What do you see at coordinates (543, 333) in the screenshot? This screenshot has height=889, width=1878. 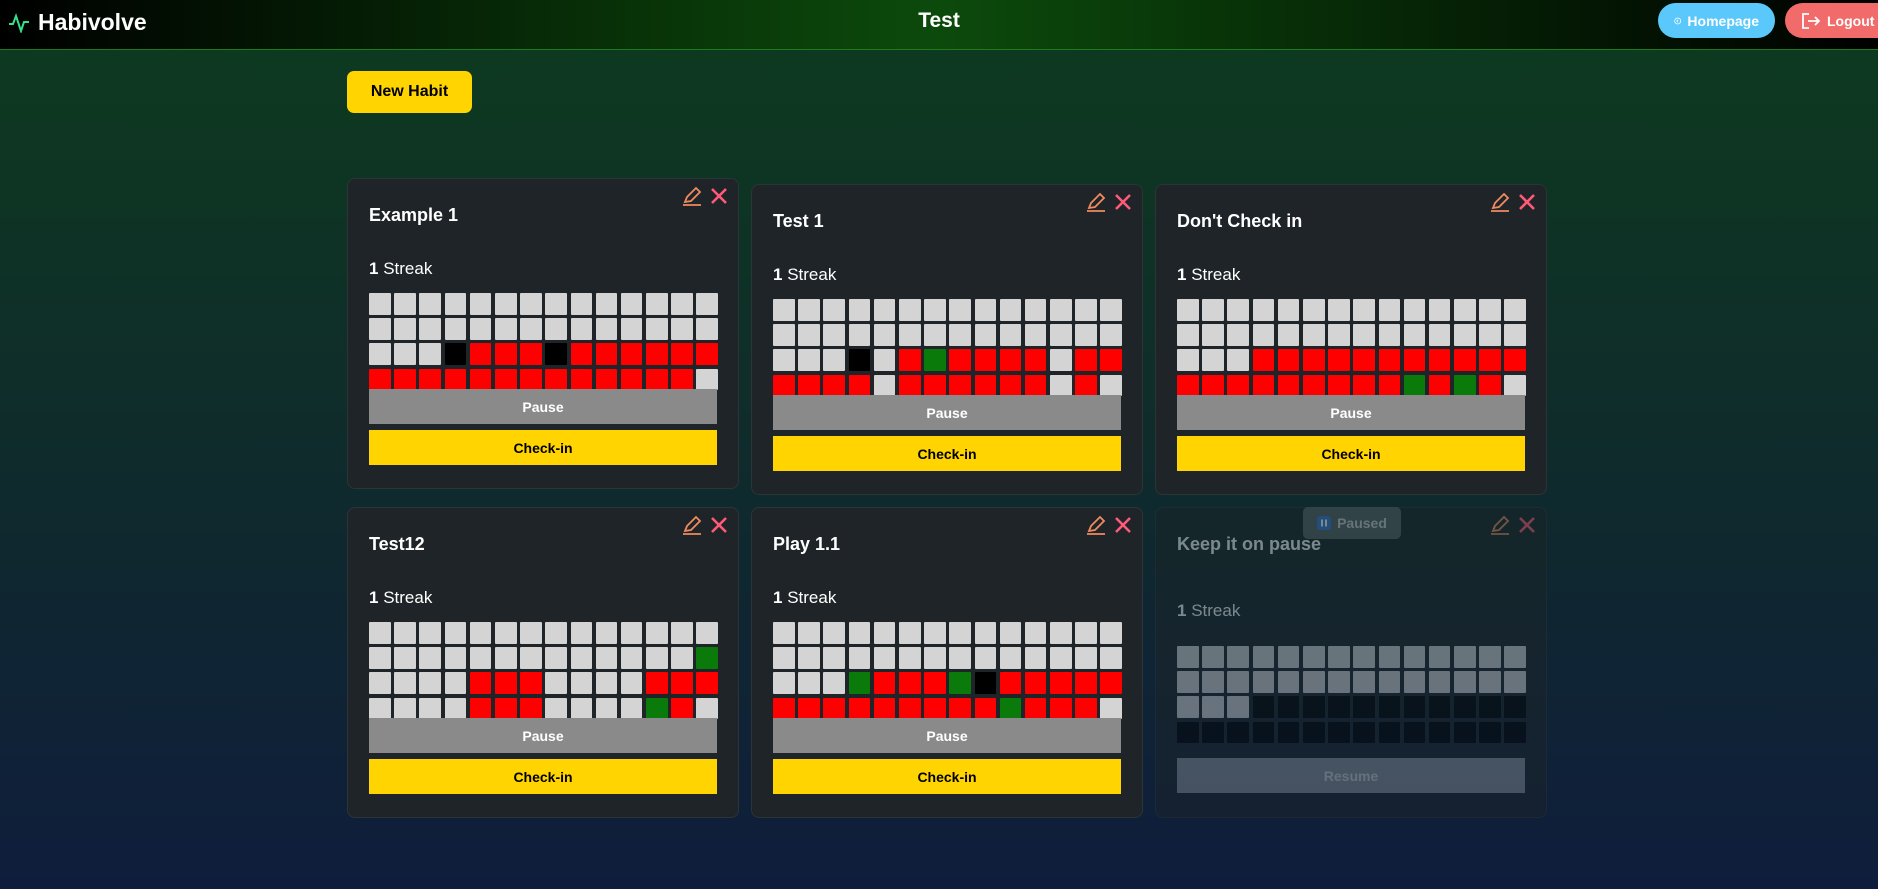 I see `habit-card: Example 1 1 Streak Pause Check-in` at bounding box center [543, 333].